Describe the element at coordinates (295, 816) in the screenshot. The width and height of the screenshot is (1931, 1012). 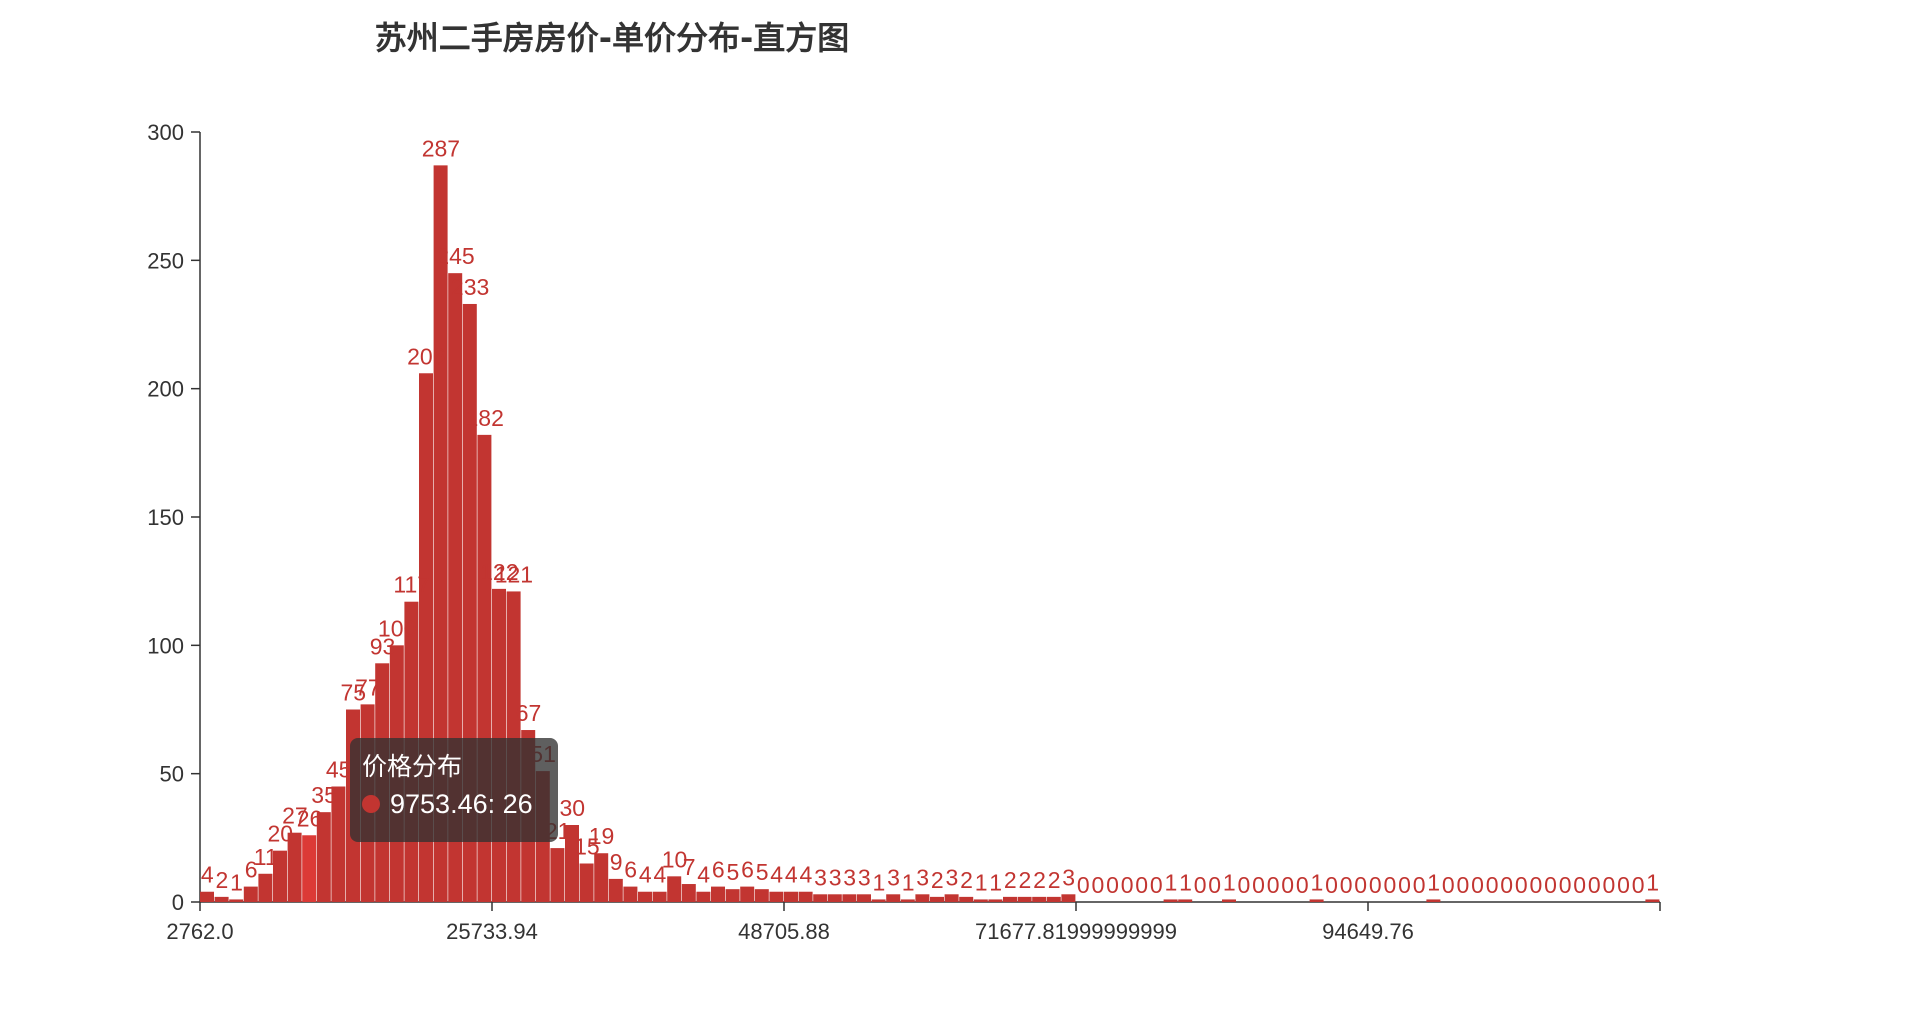
I see `bar-value-label: 27` at that location.